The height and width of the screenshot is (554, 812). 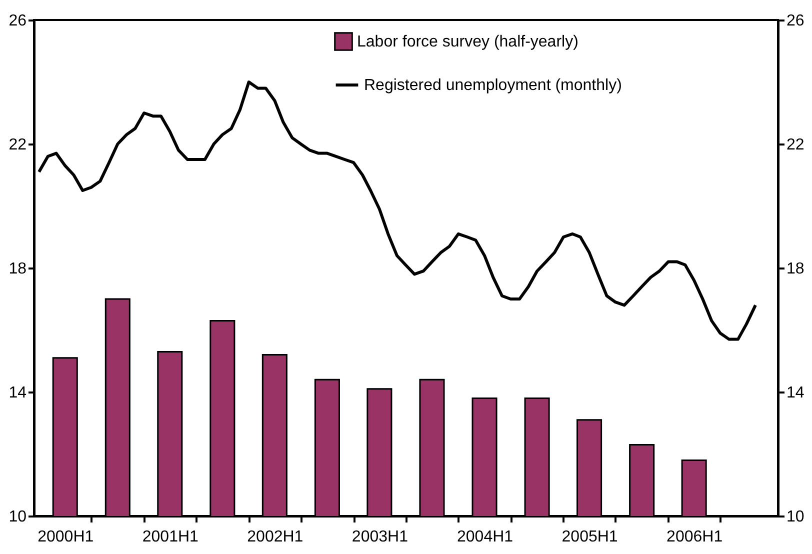 What do you see at coordinates (493, 85) in the screenshot?
I see `legend-label: Registered unemployment (monthly)` at bounding box center [493, 85].